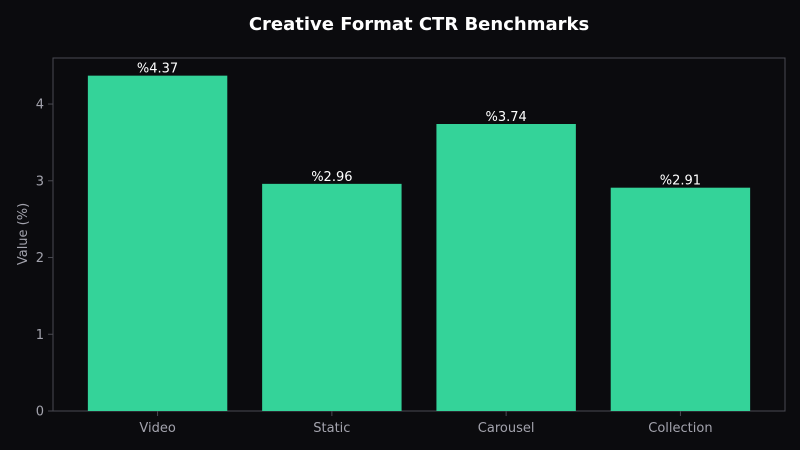 The width and height of the screenshot is (800, 450). Describe the element at coordinates (157, 69) in the screenshot. I see `data-label: %4.37` at that location.